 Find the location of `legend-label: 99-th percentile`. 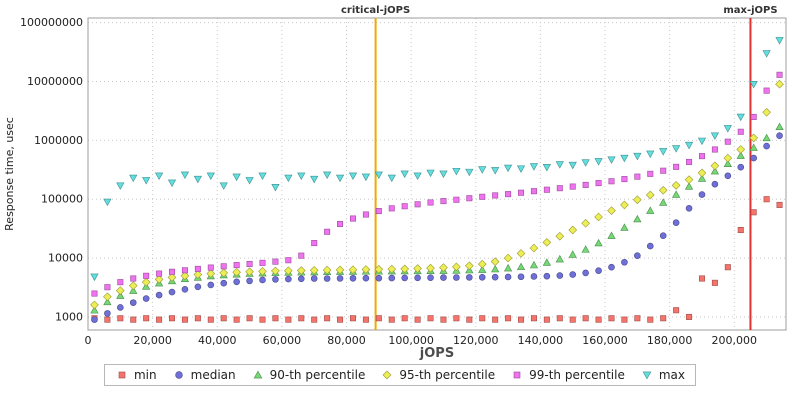

legend-label: 99-th percentile is located at coordinates (577, 375).